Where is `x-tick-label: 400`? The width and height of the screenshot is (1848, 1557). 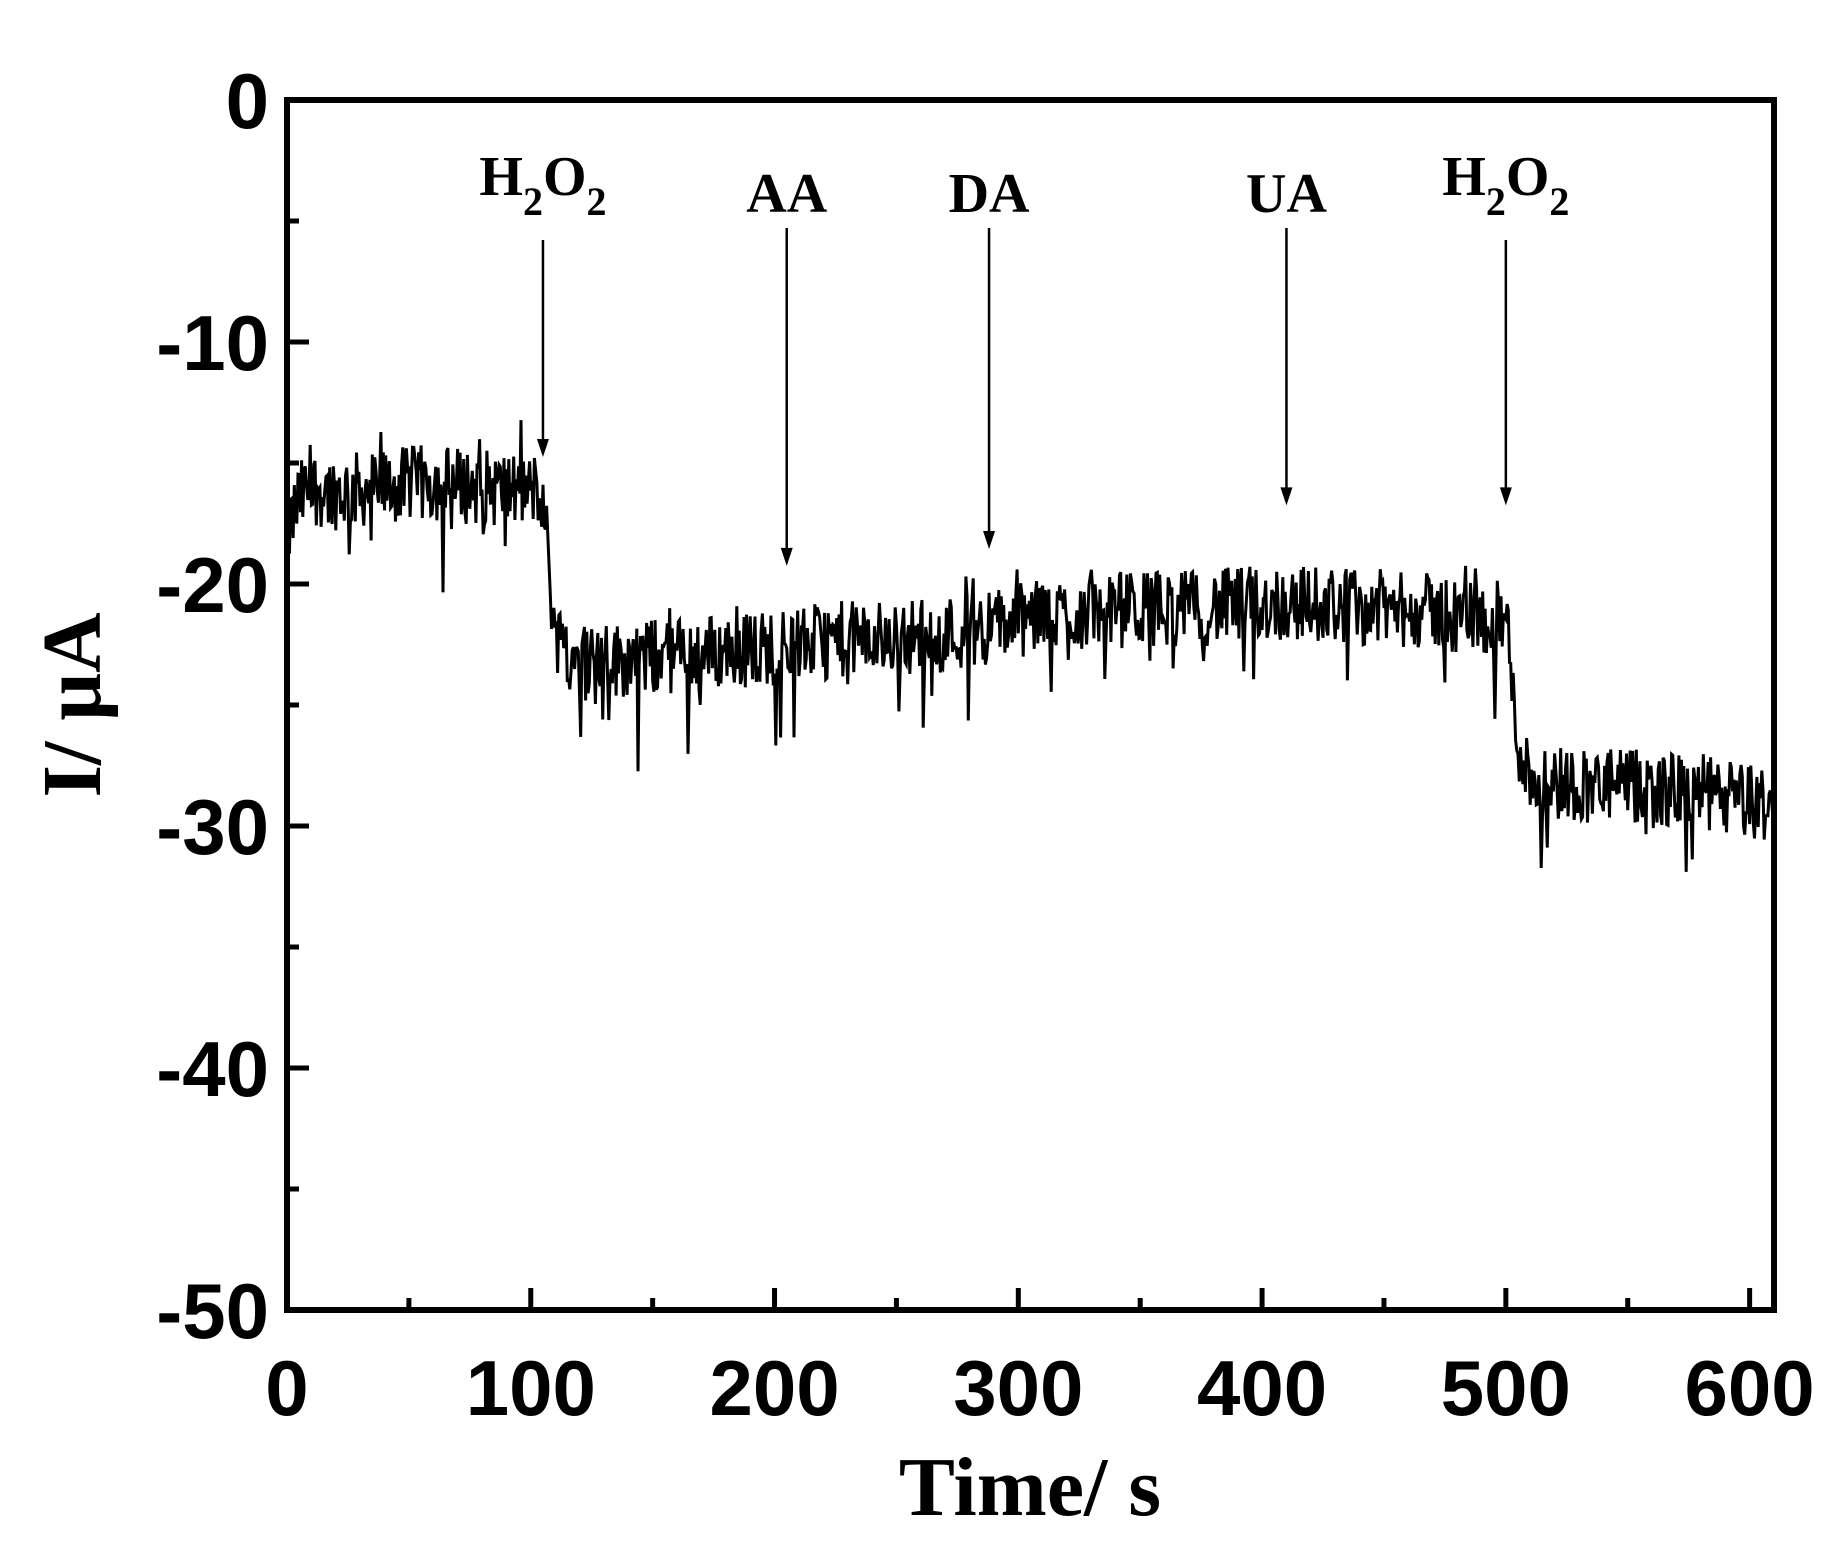 x-tick-label: 400 is located at coordinates (1262, 1388).